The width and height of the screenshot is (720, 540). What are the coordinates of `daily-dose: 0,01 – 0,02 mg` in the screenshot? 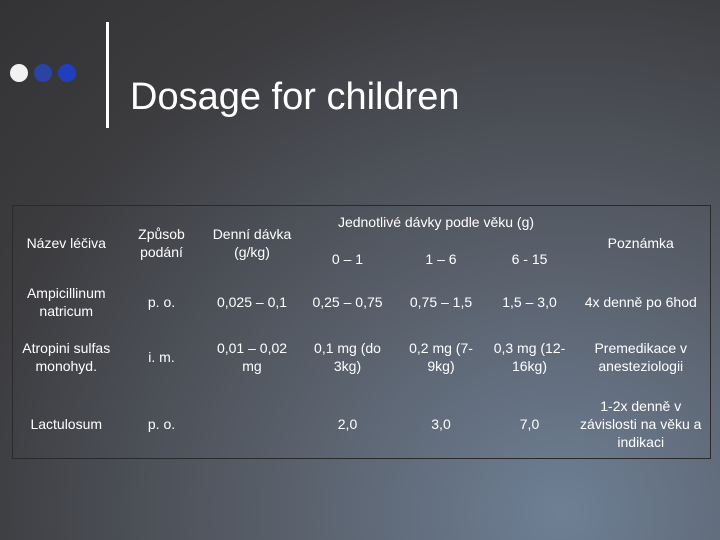 It's located at (252, 357).